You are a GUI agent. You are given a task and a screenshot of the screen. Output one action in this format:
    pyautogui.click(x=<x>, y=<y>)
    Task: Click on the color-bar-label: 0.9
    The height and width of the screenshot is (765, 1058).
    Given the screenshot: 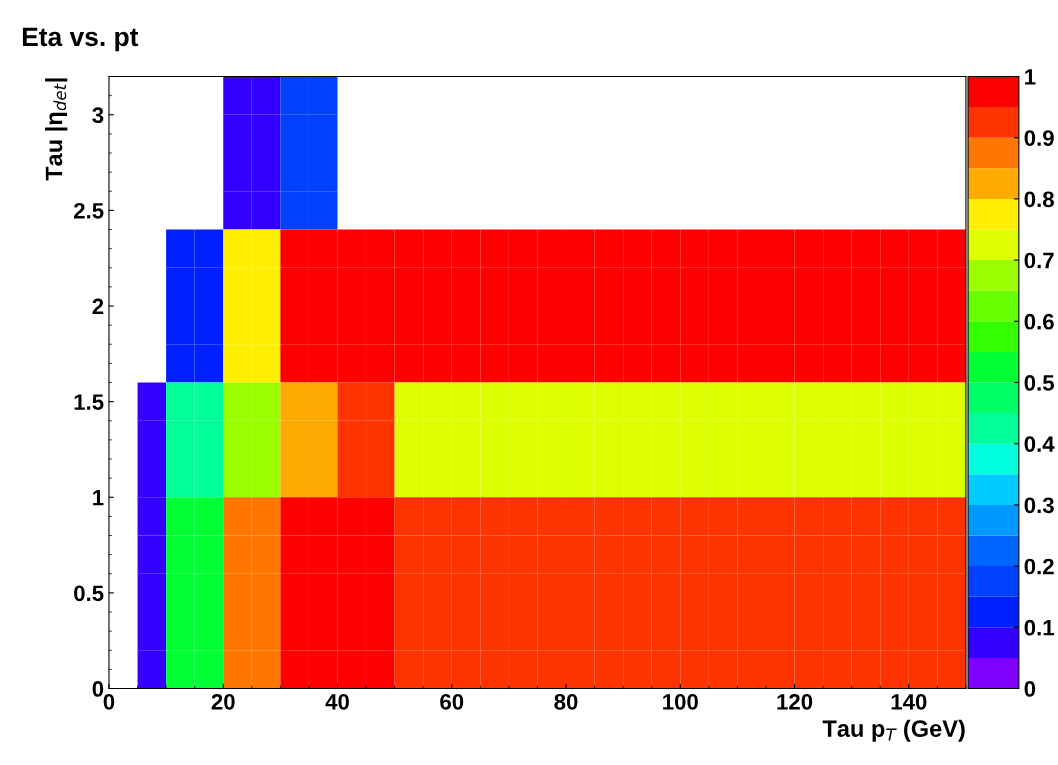 What is the action you would take?
    pyautogui.click(x=1039, y=138)
    